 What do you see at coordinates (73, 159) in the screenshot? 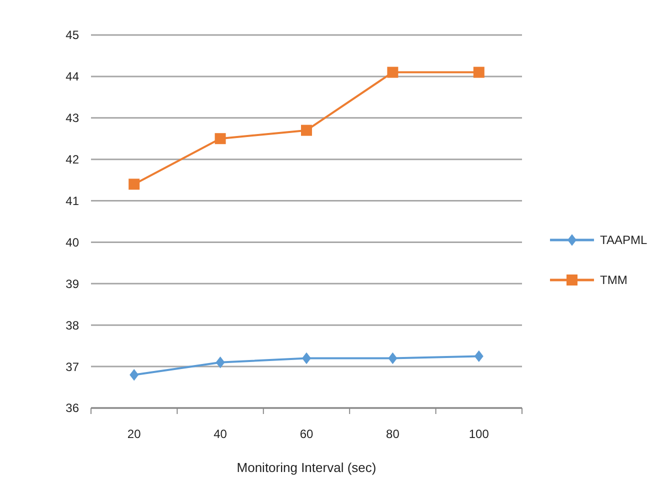
I see `y-tick-label: 42` at bounding box center [73, 159].